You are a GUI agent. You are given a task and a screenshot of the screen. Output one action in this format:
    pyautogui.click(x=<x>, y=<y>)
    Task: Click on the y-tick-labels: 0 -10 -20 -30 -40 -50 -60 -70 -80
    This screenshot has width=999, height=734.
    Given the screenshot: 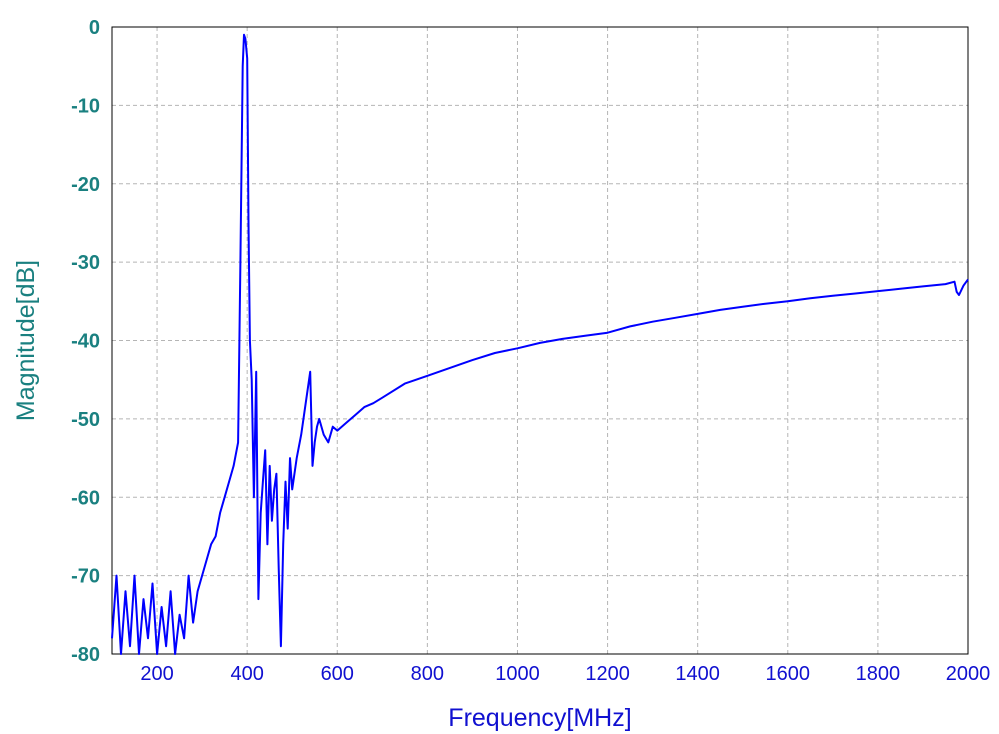 What is the action you would take?
    pyautogui.click(x=85, y=341)
    